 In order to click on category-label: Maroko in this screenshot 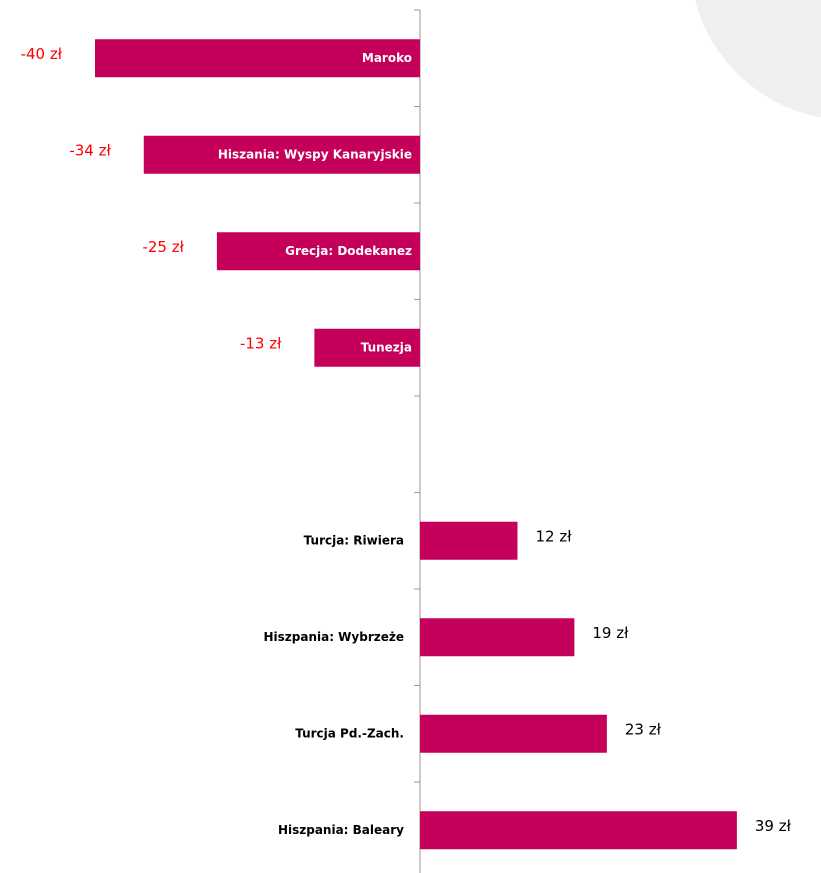, I will do `click(387, 58)`.